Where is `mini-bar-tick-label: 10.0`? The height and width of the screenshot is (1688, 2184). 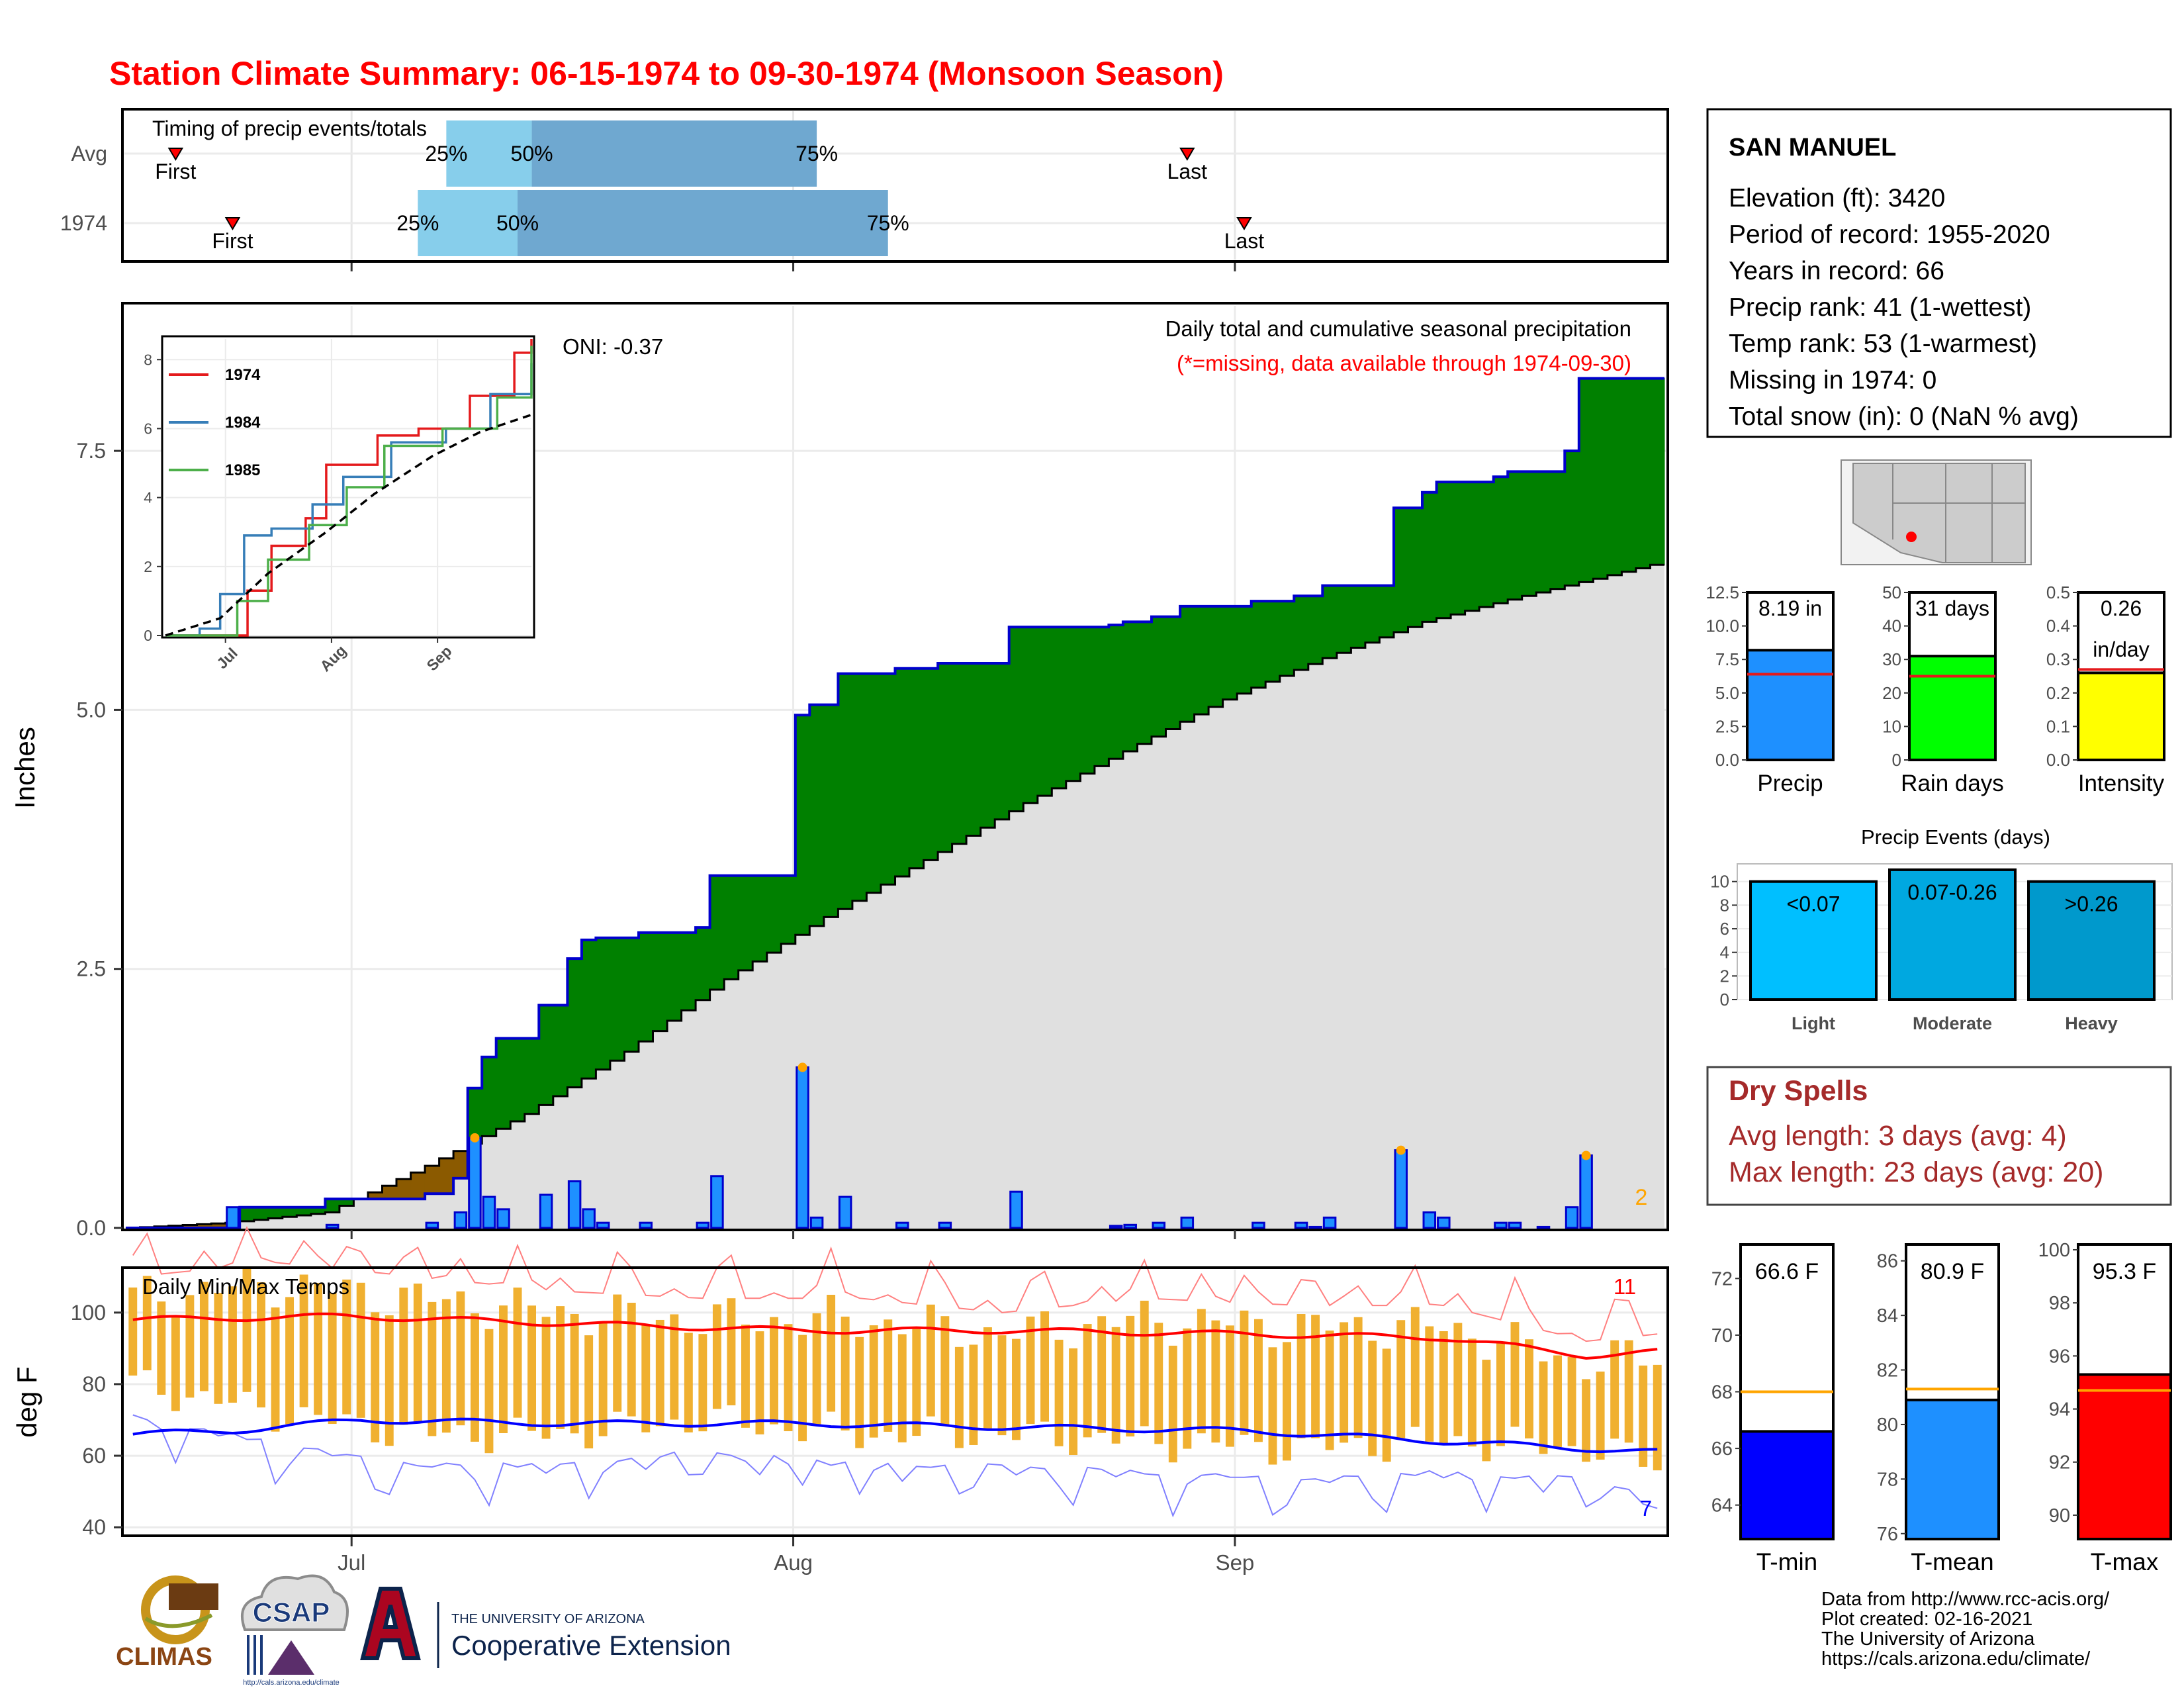 mini-bar-tick-label: 10.0 is located at coordinates (1723, 626).